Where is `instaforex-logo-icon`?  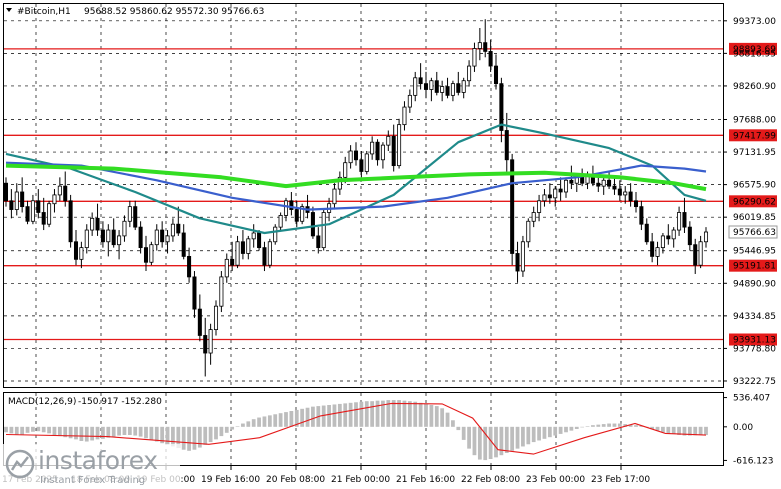 instaforex-logo-icon is located at coordinates (20, 464).